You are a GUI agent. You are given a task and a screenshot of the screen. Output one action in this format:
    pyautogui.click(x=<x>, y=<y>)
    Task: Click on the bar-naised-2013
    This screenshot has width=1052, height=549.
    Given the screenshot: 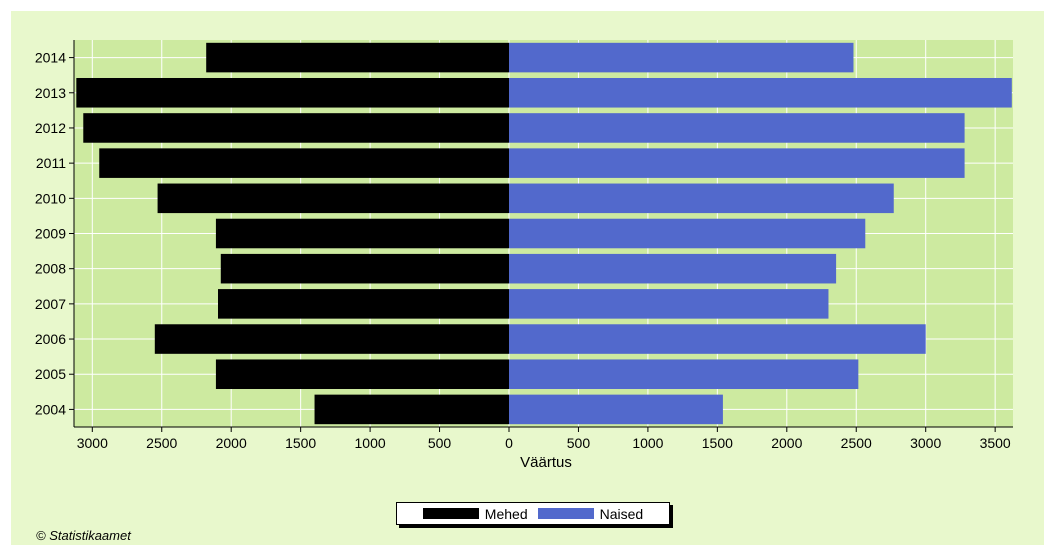 What is the action you would take?
    pyautogui.click(x=760, y=92)
    